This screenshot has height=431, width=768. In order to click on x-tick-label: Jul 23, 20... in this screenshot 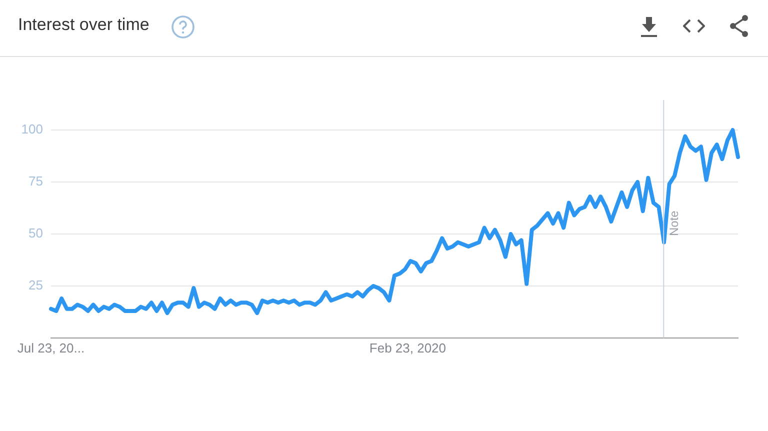, I will do `click(51, 348)`.